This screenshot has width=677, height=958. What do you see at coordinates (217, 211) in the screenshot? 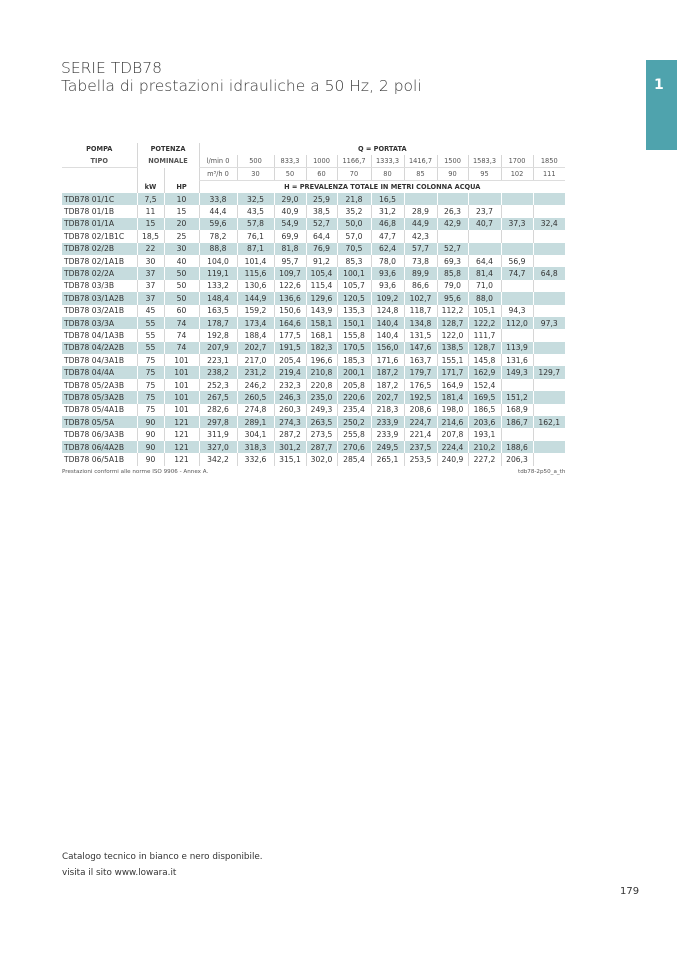
I see `head-value: 44,4` at bounding box center [217, 211].